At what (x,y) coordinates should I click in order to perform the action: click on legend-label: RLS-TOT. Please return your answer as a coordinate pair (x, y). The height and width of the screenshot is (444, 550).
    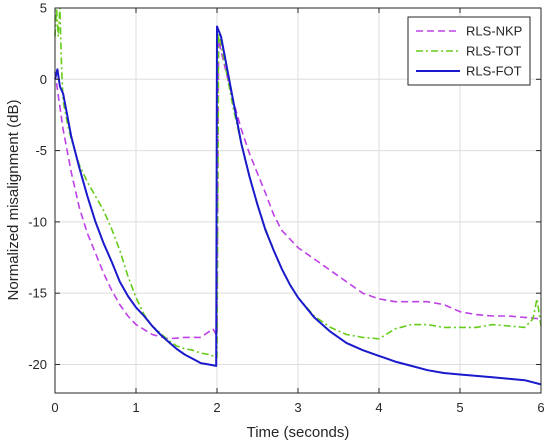
    Looking at the image, I should click on (493, 51).